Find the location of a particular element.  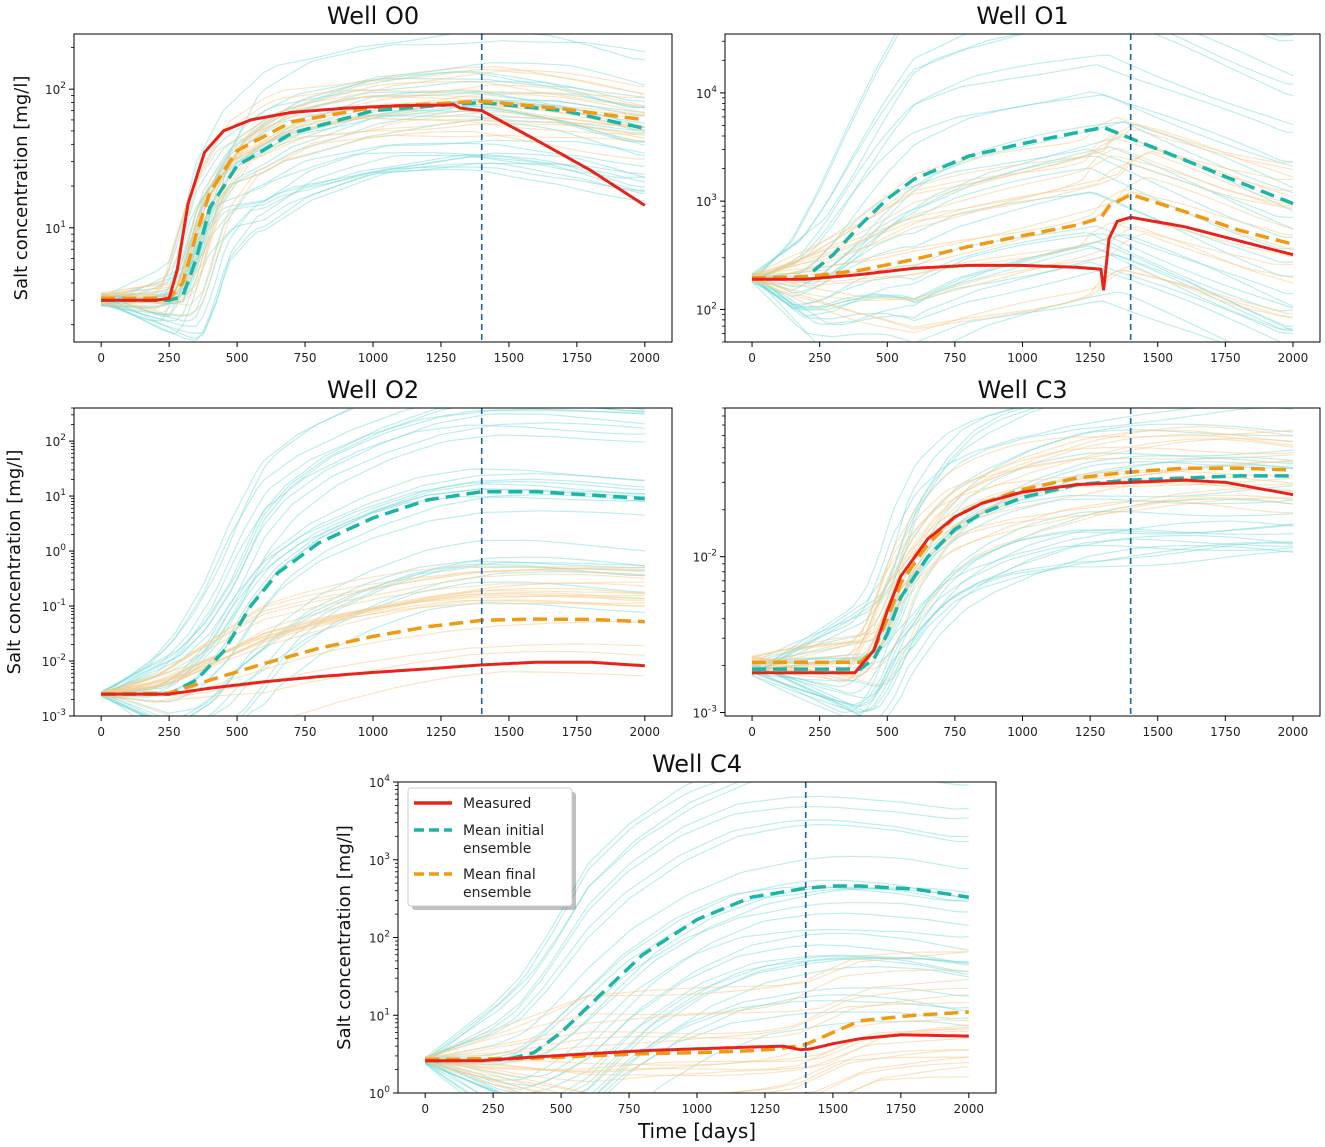

y-tick-label: 10⁴ is located at coordinates (379, 782).